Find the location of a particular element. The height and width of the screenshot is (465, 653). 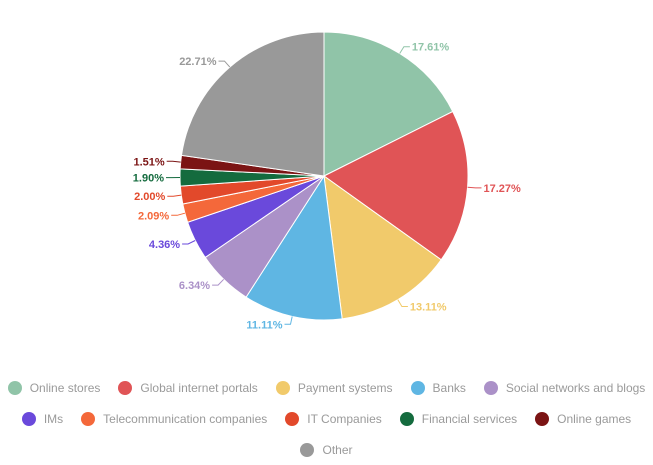

legend-label: Online games is located at coordinates (594, 419).